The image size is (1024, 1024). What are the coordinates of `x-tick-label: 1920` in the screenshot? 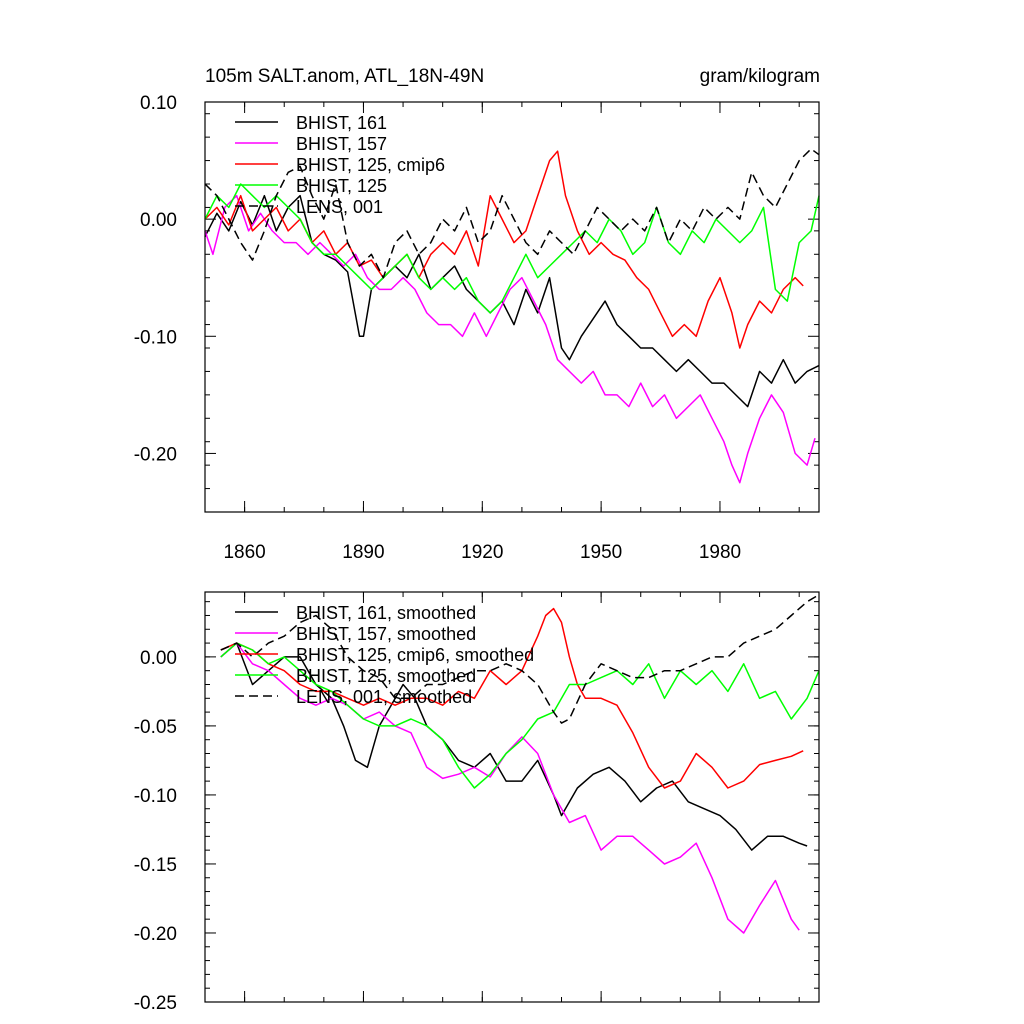 It's located at (482, 552).